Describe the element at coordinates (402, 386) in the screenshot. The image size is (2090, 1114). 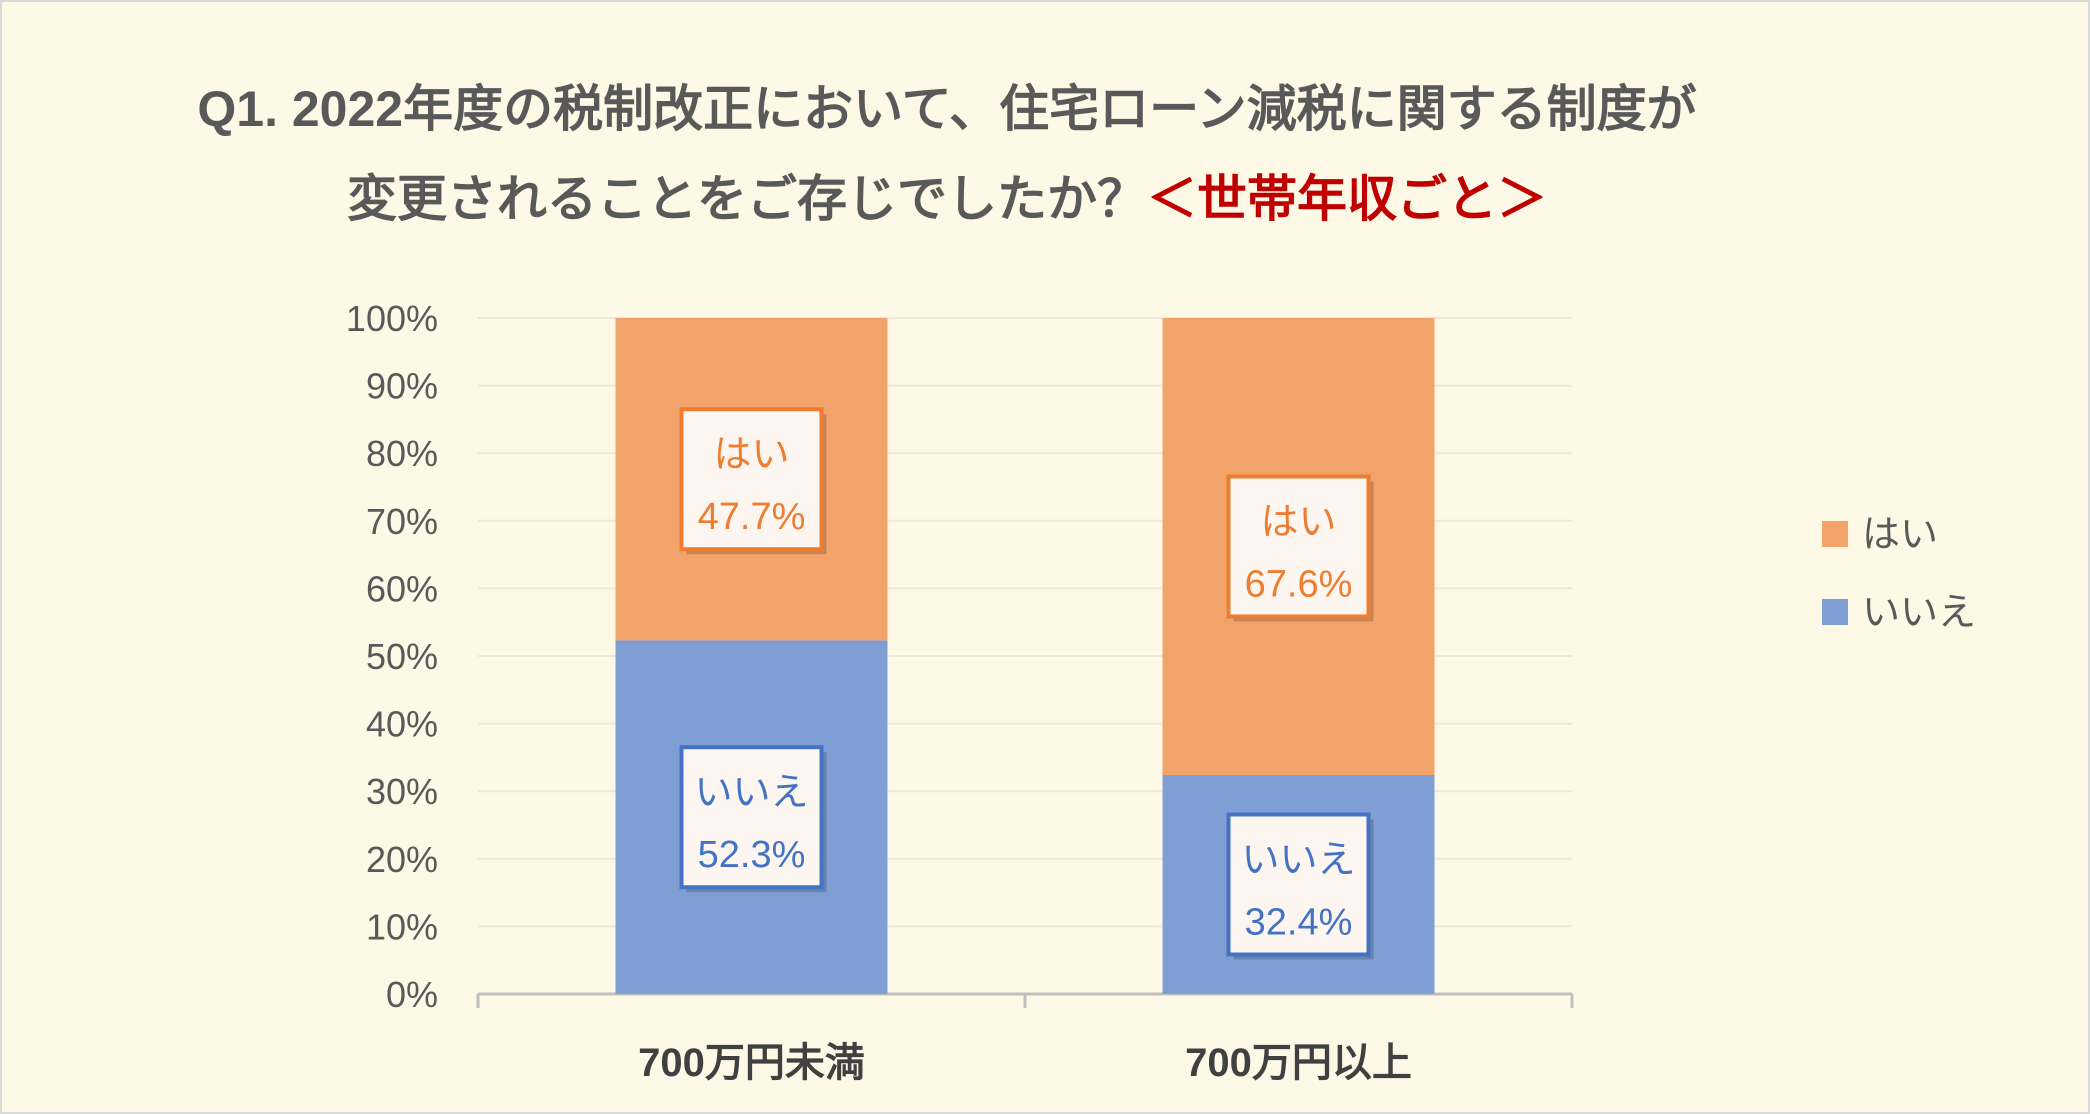
I see `y-tick-label: 90%` at that location.